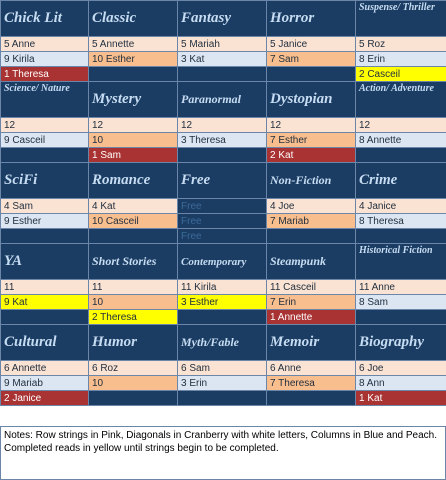  What do you see at coordinates (311, 302) in the screenshot?
I see `grid-cell: 7 Erin` at bounding box center [311, 302].